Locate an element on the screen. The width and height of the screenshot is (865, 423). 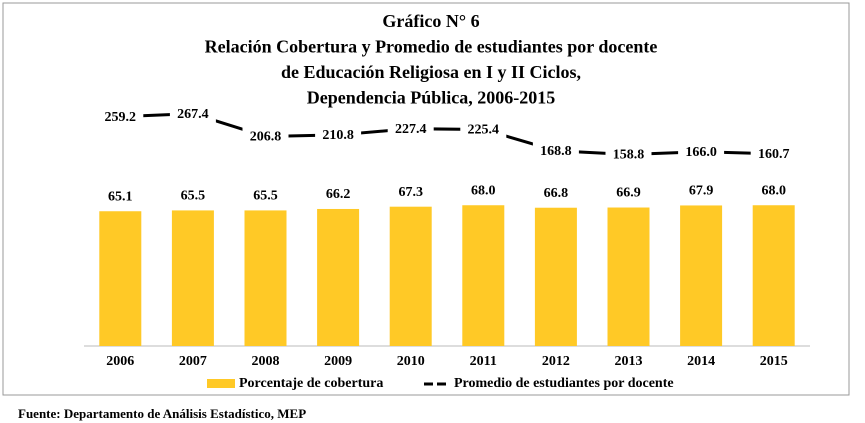
data-label: 66.2 is located at coordinates (338, 194).